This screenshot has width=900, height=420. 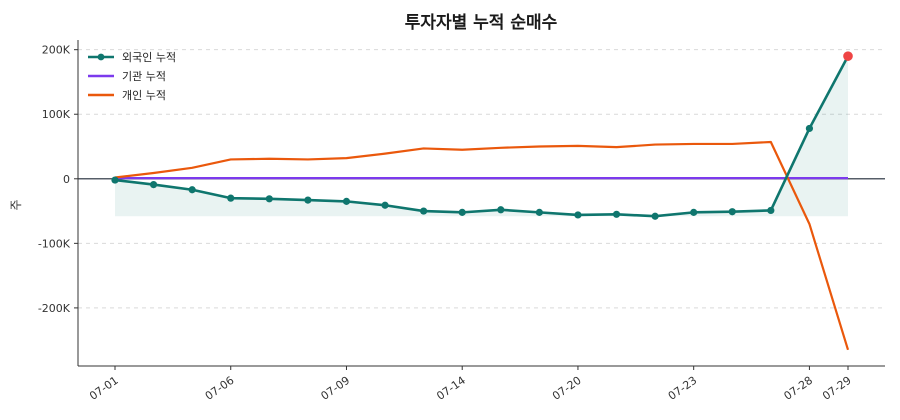 What do you see at coordinates (481, 23) in the screenshot?
I see `chart-title: 투자자별 누적 순매수` at bounding box center [481, 23].